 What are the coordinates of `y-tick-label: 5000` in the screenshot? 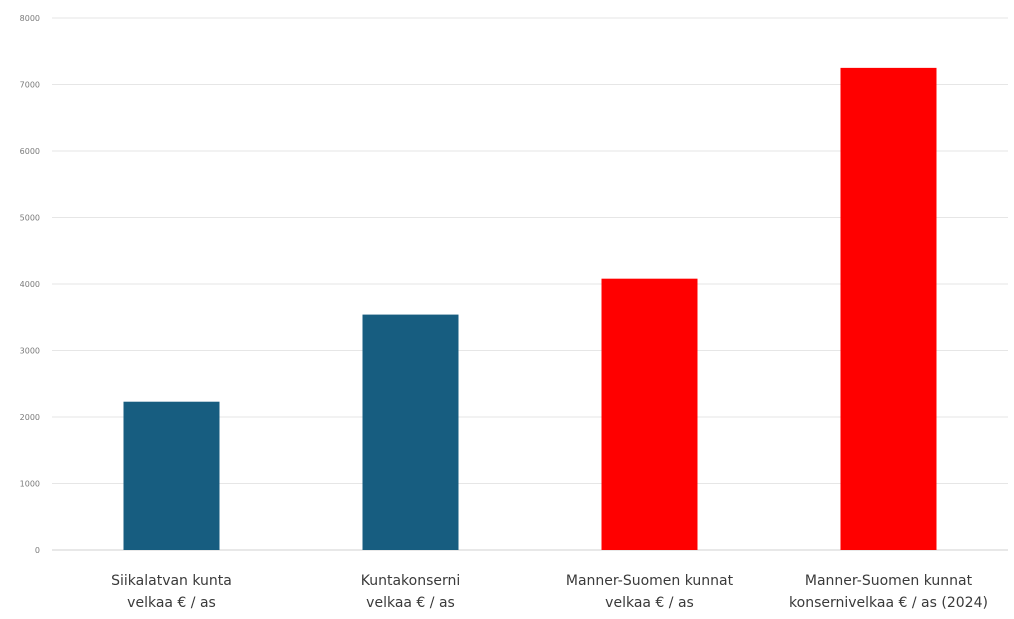 It's located at (30, 218).